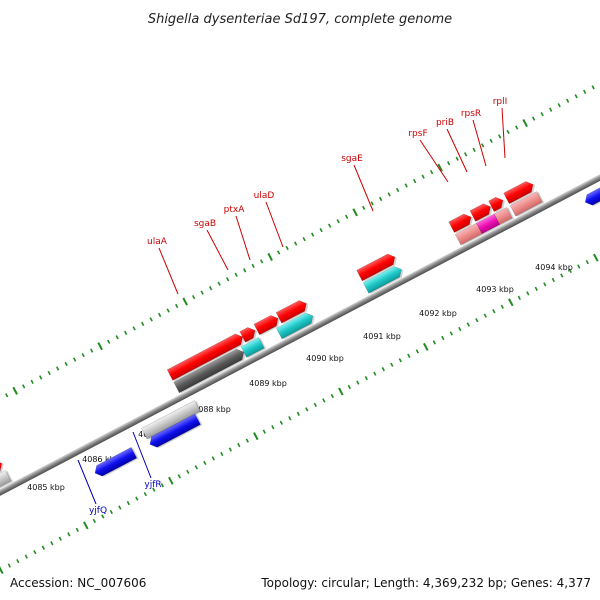 This screenshot has width=600, height=600. Describe the element at coordinates (295, 326) in the screenshot. I see `gene-ulaD` at that location.